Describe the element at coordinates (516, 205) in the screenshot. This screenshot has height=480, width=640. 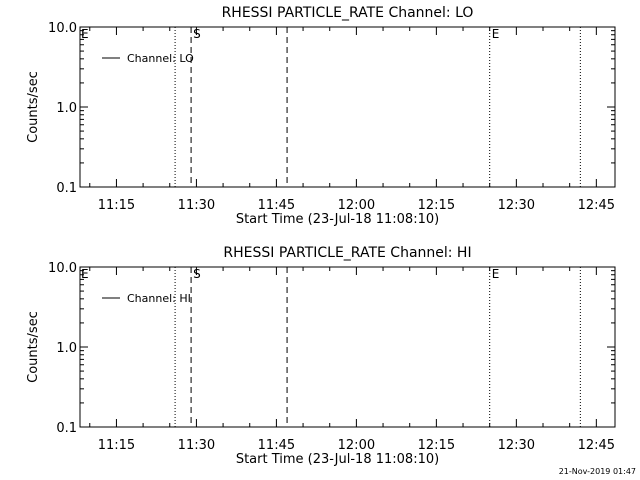
I see `panel1-x-tick-label: 12:30` at that location.